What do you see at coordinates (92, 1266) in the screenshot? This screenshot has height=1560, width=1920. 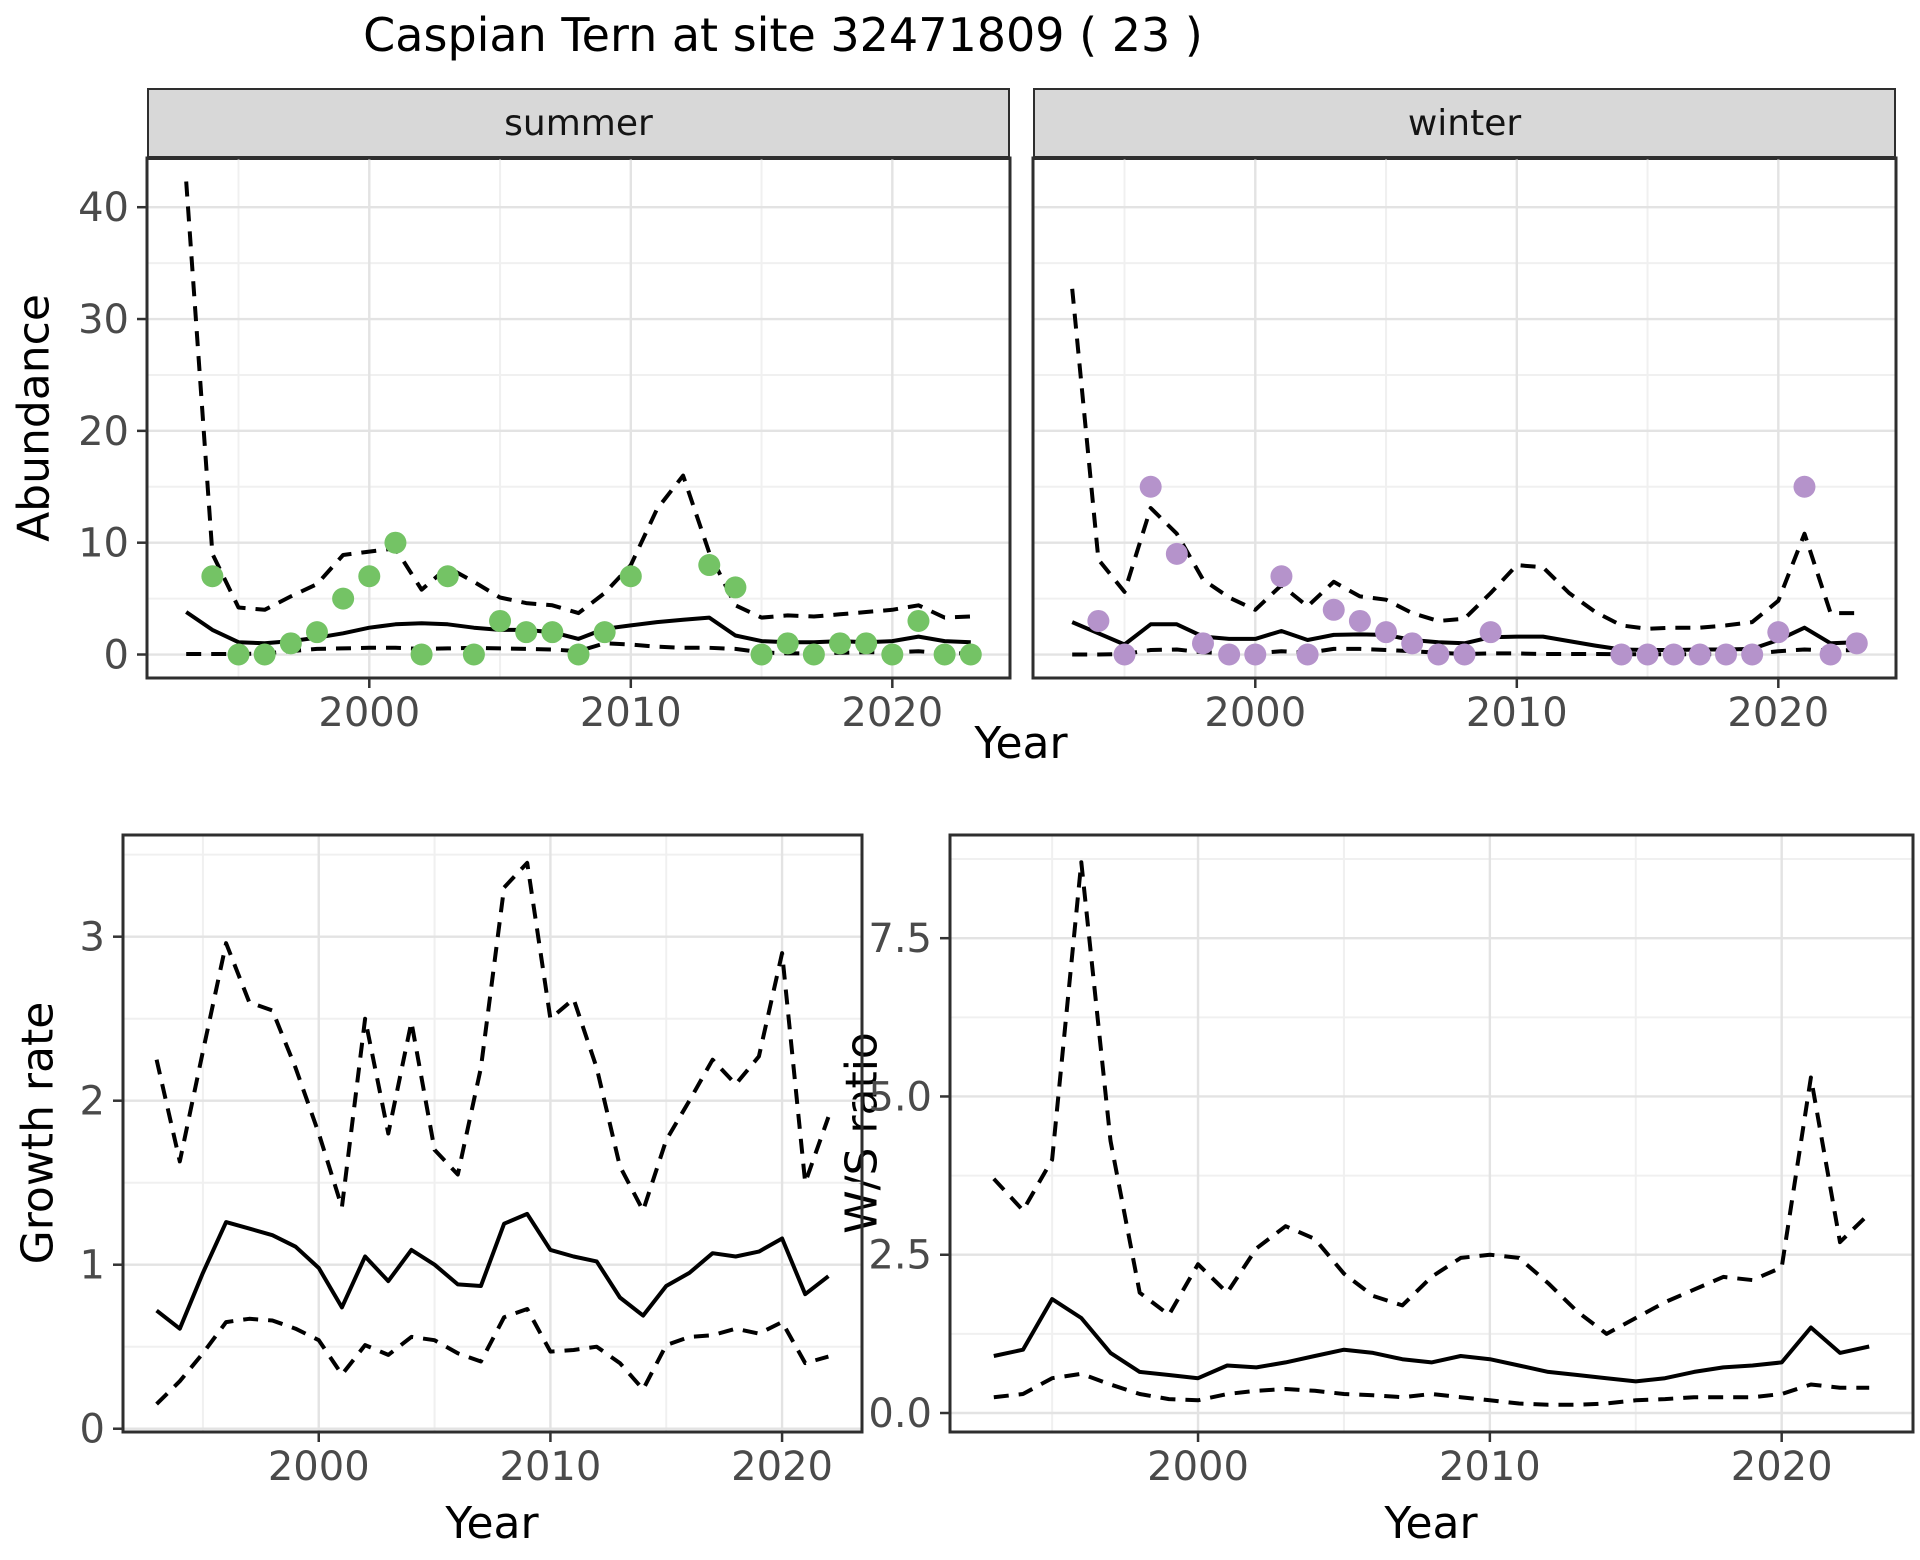 I see `y-tick-label: 1` at bounding box center [92, 1266].